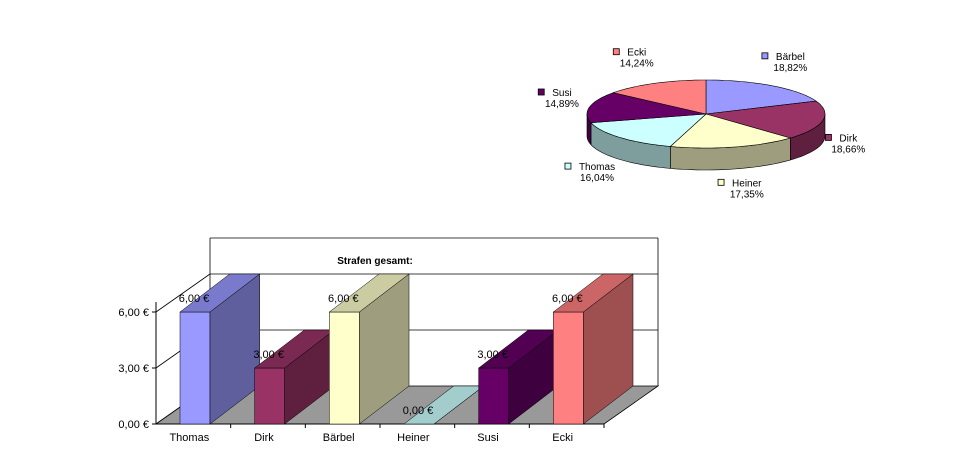  Describe the element at coordinates (220, 349) in the screenshot. I see `bar-thomas: 6,00 €` at that location.